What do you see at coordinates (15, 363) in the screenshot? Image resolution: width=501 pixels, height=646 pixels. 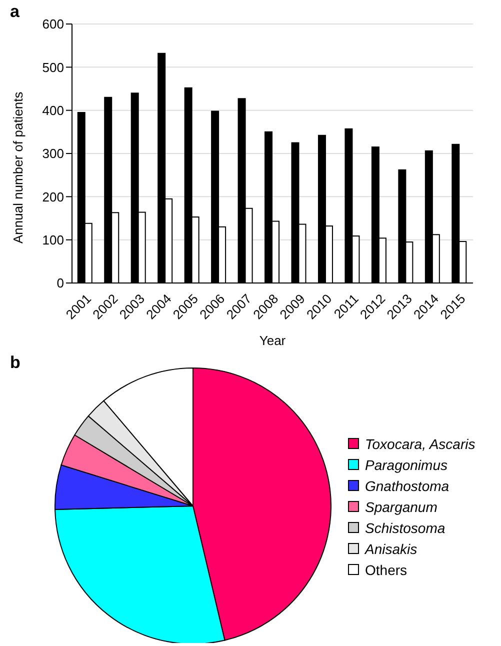 I see `chart-title: b` at bounding box center [15, 363].